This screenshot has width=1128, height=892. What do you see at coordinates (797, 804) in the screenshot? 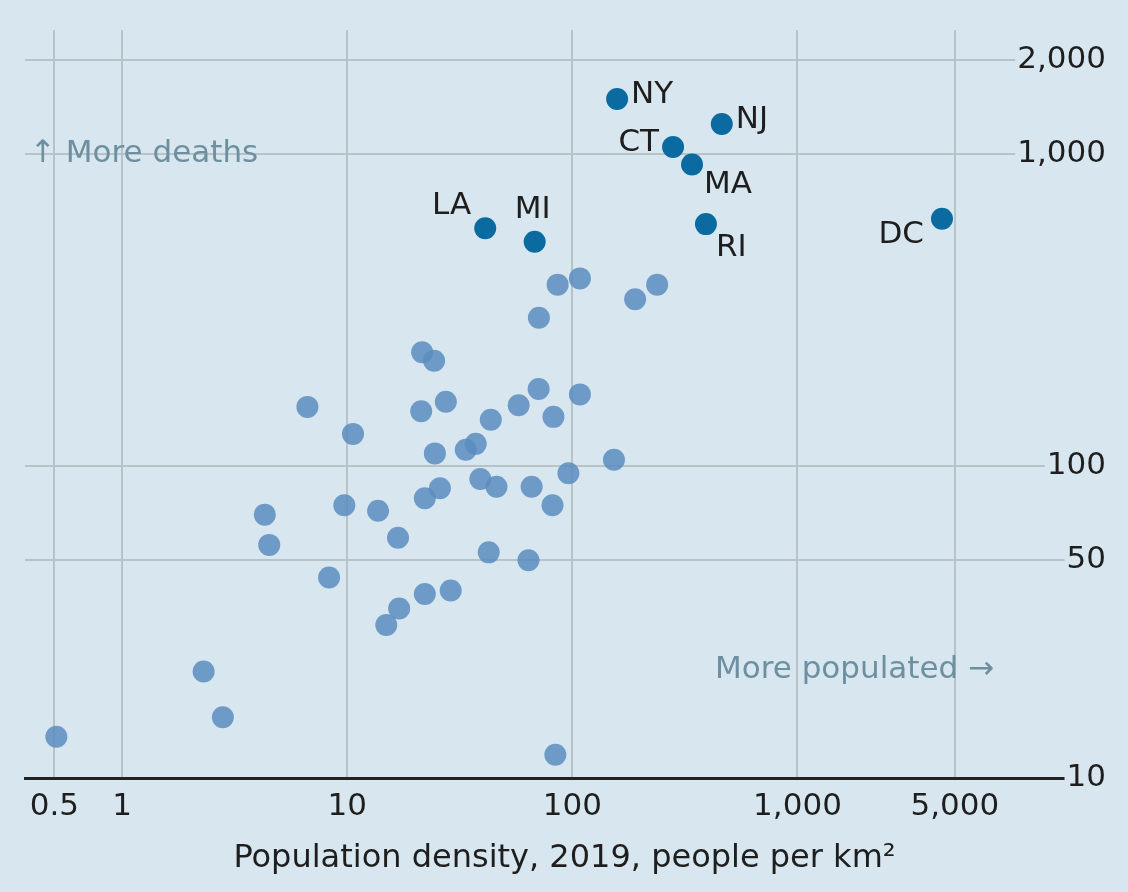
I see `x-tick-label: 1,000` at bounding box center [797, 804].